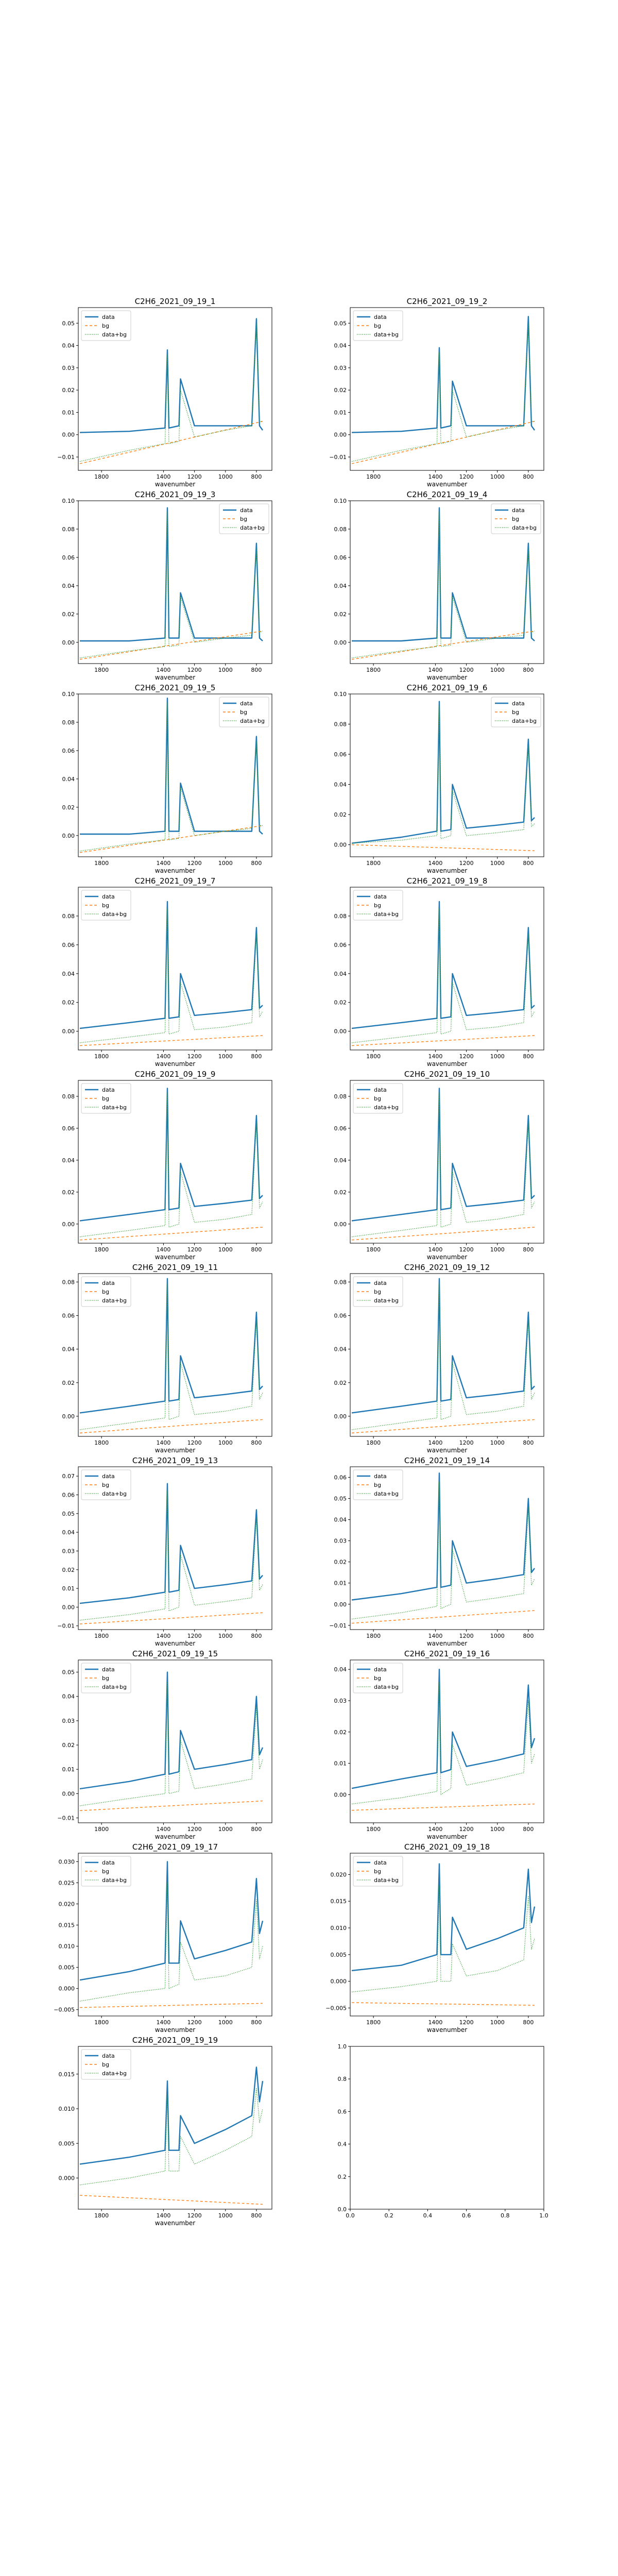  I want to click on subplot-title: C2H6_2021_09_19_6, so click(447, 688).